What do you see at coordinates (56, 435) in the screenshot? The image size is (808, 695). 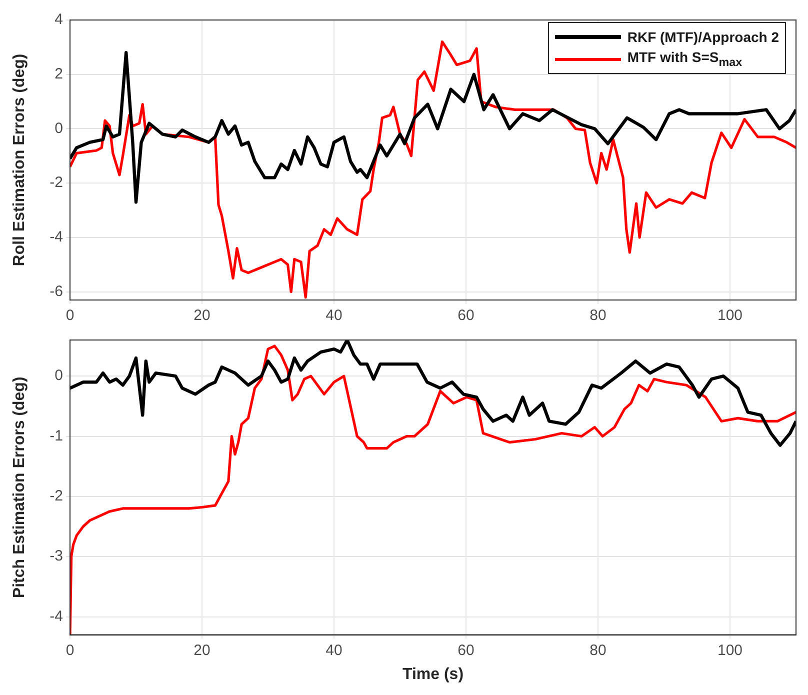 I see `y-tick-label: -1` at bounding box center [56, 435].